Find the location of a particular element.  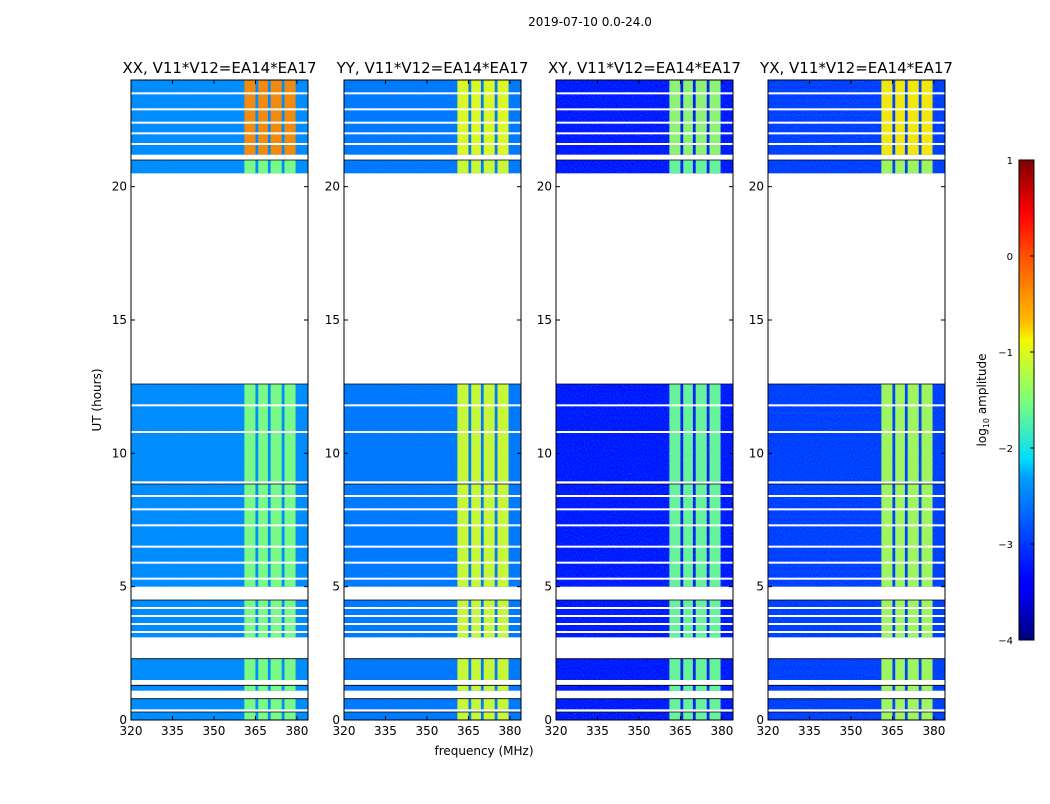

colorbar-tick-label: −4 is located at coordinates (1005, 641).